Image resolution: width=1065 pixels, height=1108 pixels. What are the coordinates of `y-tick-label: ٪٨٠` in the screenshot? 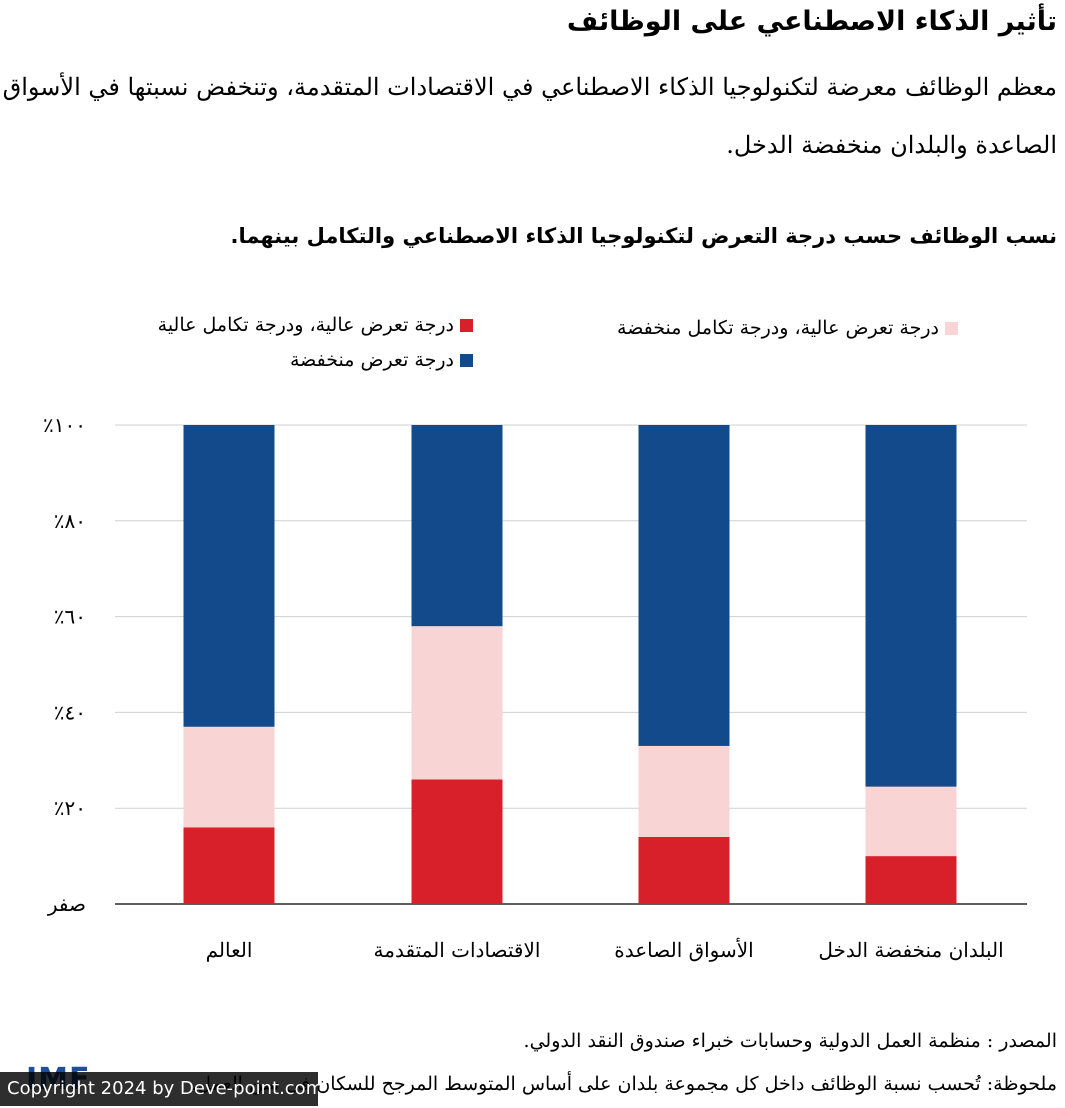 It's located at (70, 521).